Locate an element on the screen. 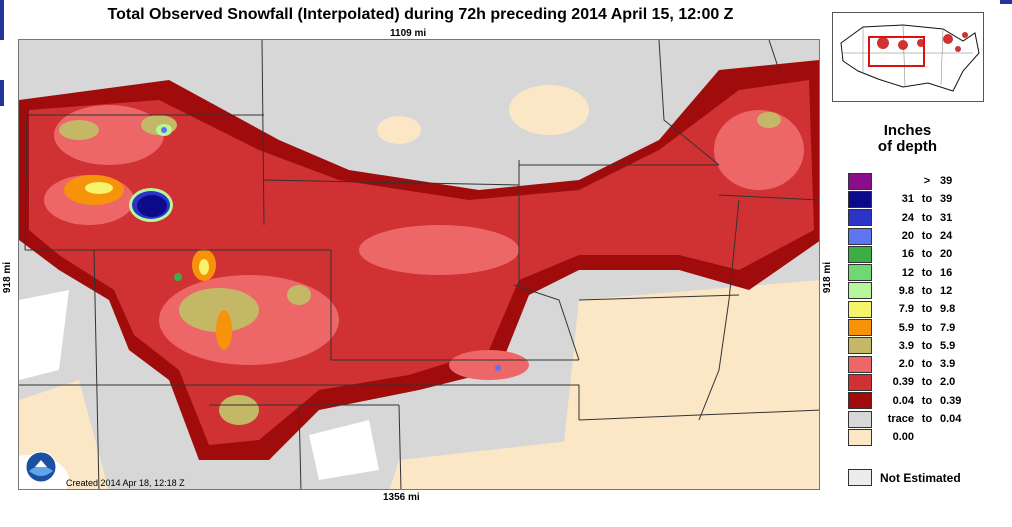 This screenshot has height=527, width=1012. legend-label-hi: 0.04 is located at coordinates (951, 419).